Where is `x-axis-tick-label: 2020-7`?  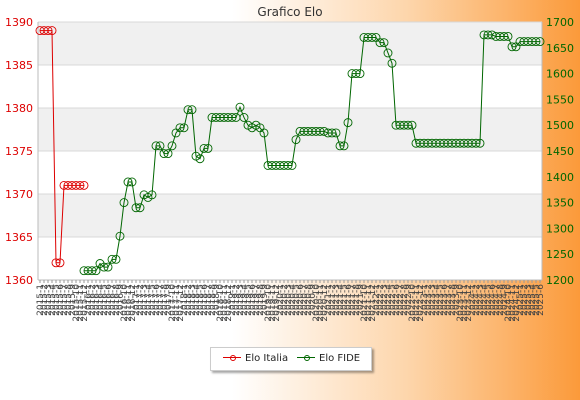 x-axis-tick-label: 2020-7 is located at coordinates (305, 300).